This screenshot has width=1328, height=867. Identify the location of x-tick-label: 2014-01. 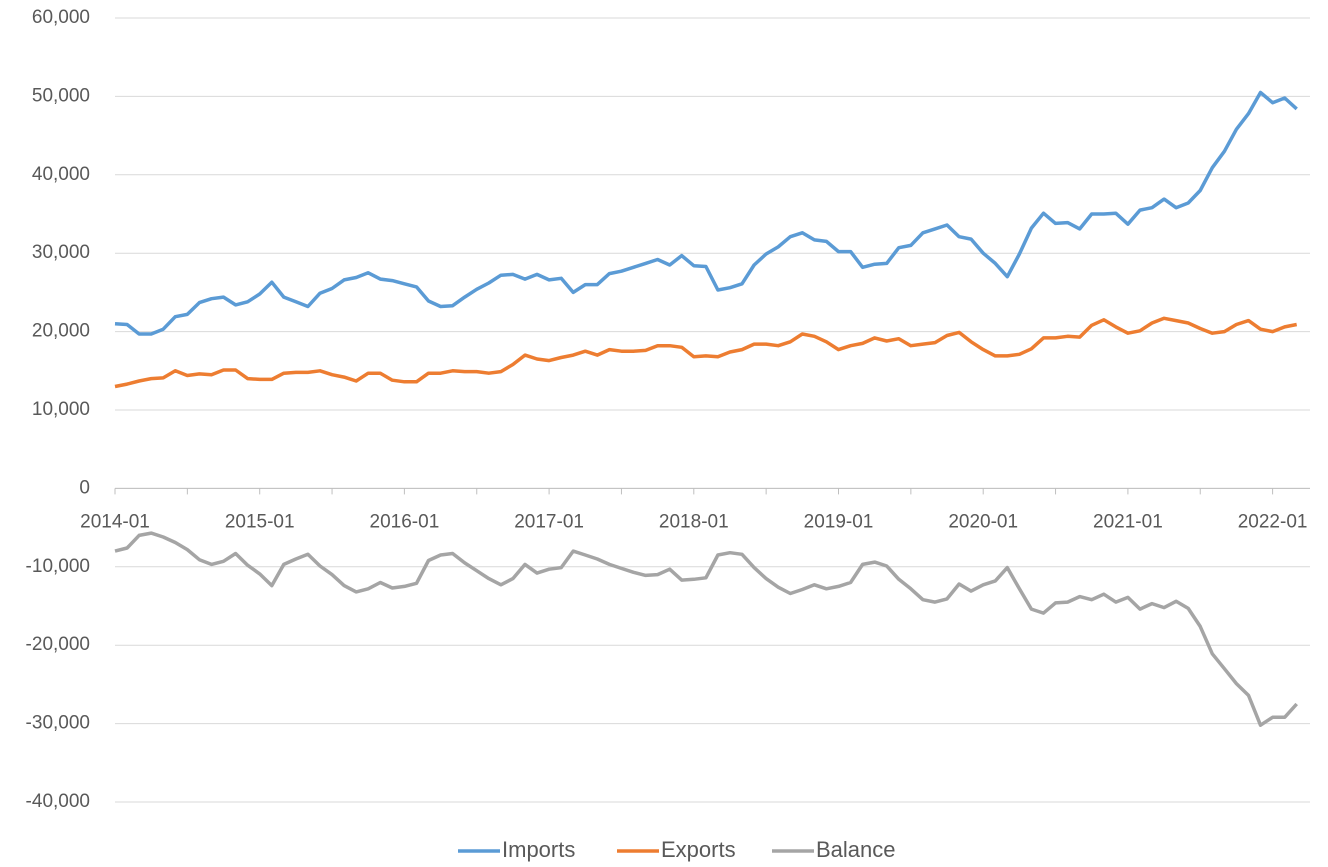
(115, 521).